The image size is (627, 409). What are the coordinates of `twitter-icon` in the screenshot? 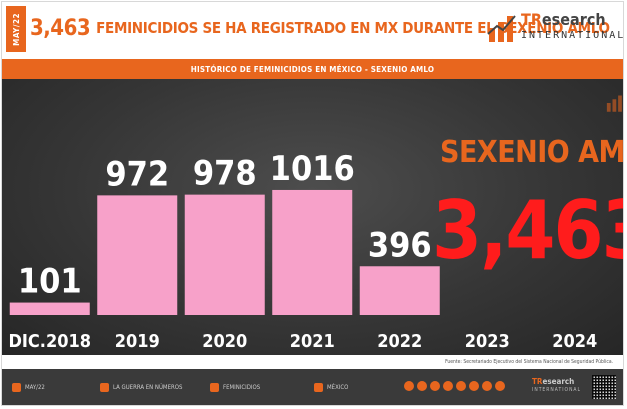 It's located at (435, 386).